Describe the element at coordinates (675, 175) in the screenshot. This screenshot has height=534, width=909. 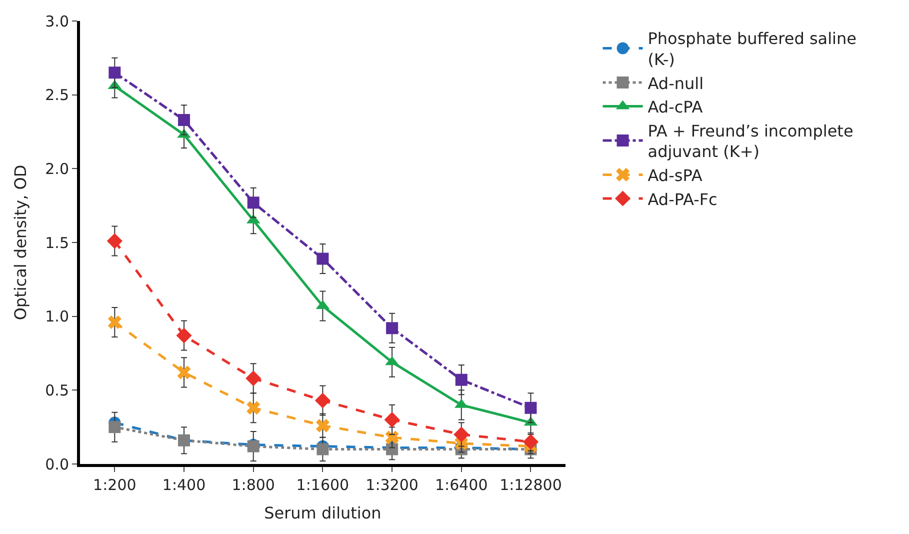
I see `legend-label: Ad-sPA` at that location.